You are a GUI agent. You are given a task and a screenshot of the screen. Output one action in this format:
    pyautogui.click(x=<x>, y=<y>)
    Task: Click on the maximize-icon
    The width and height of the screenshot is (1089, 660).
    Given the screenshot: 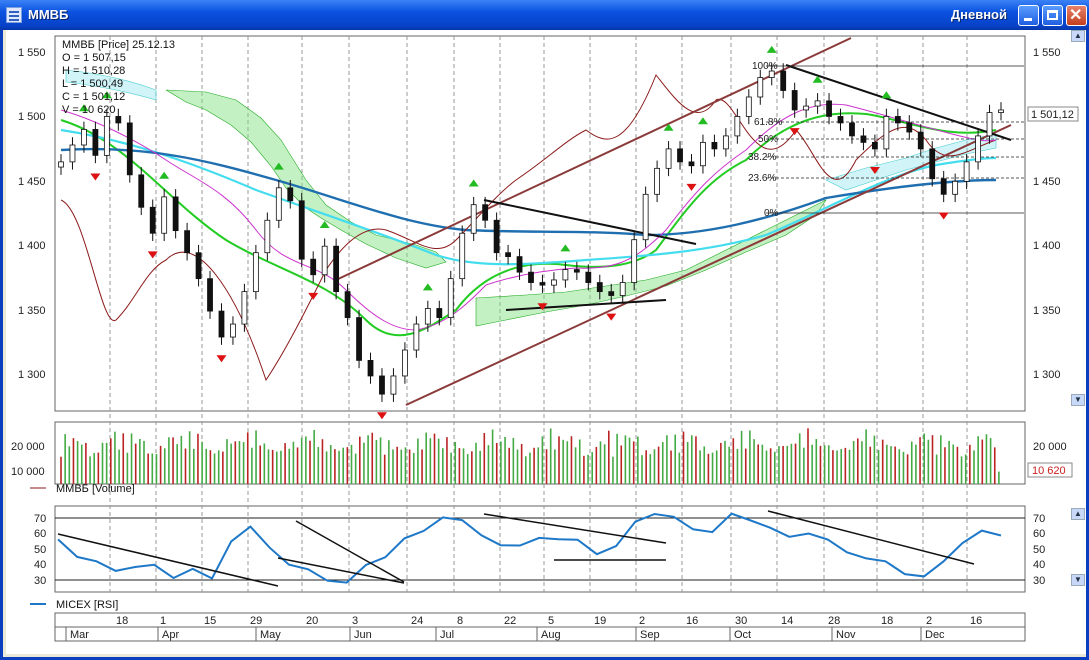 What is the action you would take?
    pyautogui.click(x=1052, y=15)
    